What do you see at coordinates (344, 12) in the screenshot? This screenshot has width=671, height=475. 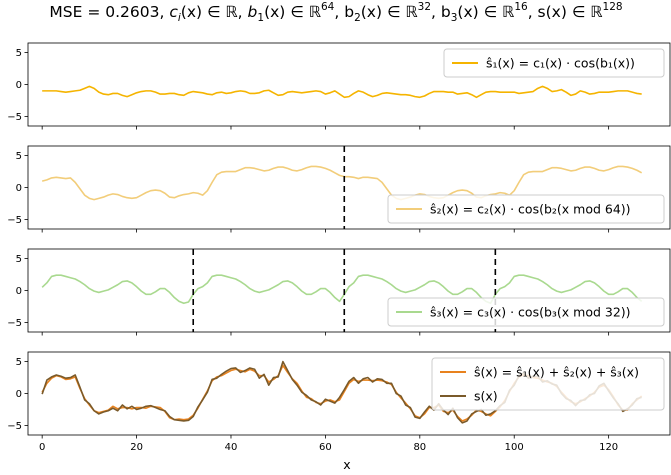 I see `title-b2: , b` at bounding box center [344, 12].